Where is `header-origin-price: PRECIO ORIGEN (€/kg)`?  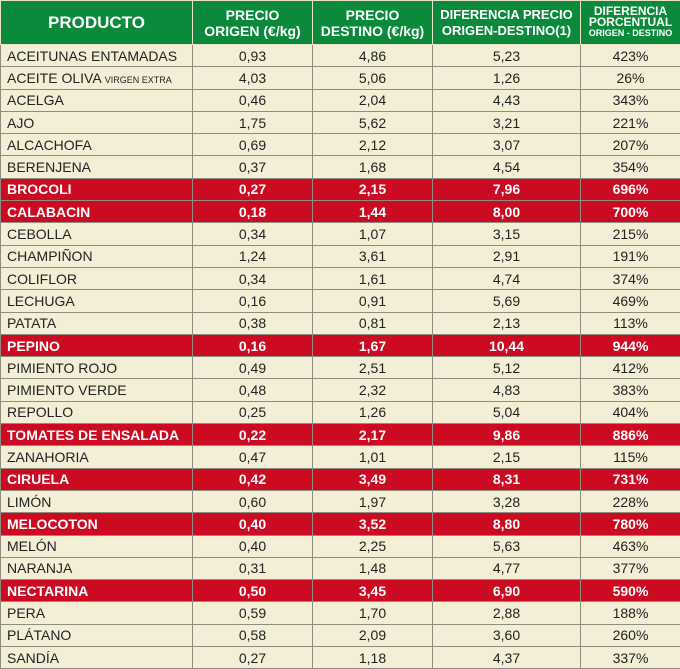
header-origin-price: PRECIO ORIGEN (€/kg) is located at coordinates (252, 22).